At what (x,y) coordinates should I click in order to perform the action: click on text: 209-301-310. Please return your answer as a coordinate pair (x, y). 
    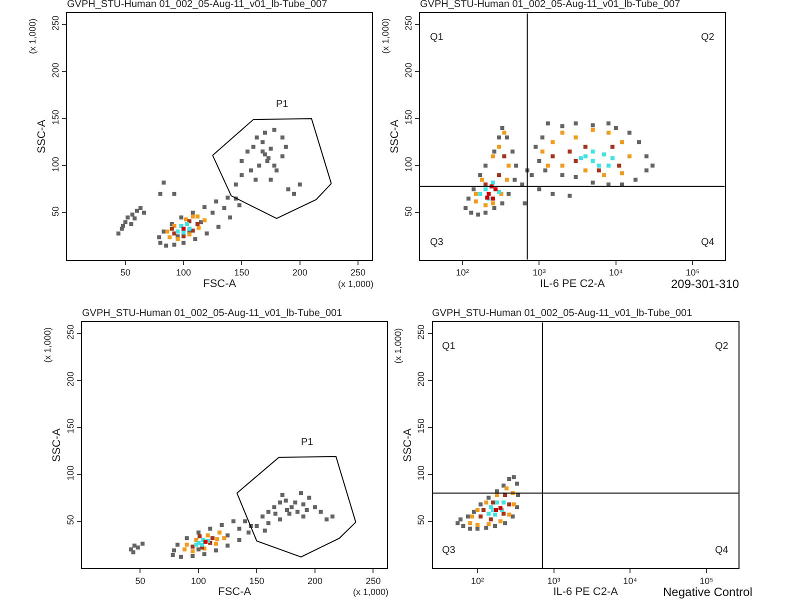
    Looking at the image, I should click on (705, 284).